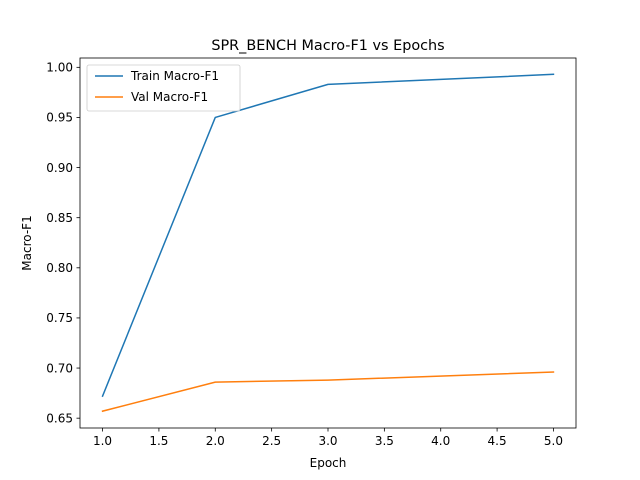 This screenshot has width=640, height=480. What do you see at coordinates (328, 463) in the screenshot?
I see `x-axis-label: Epoch` at bounding box center [328, 463].